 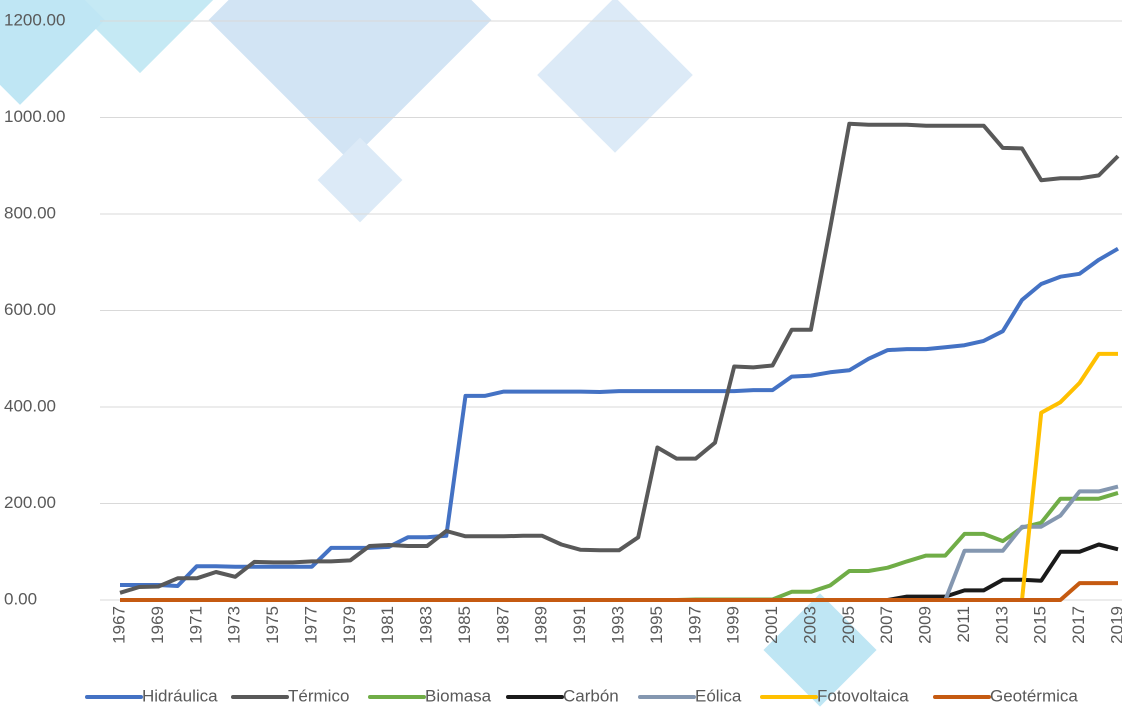 I want to click on legend-item: Eólica, so click(x=690, y=695).